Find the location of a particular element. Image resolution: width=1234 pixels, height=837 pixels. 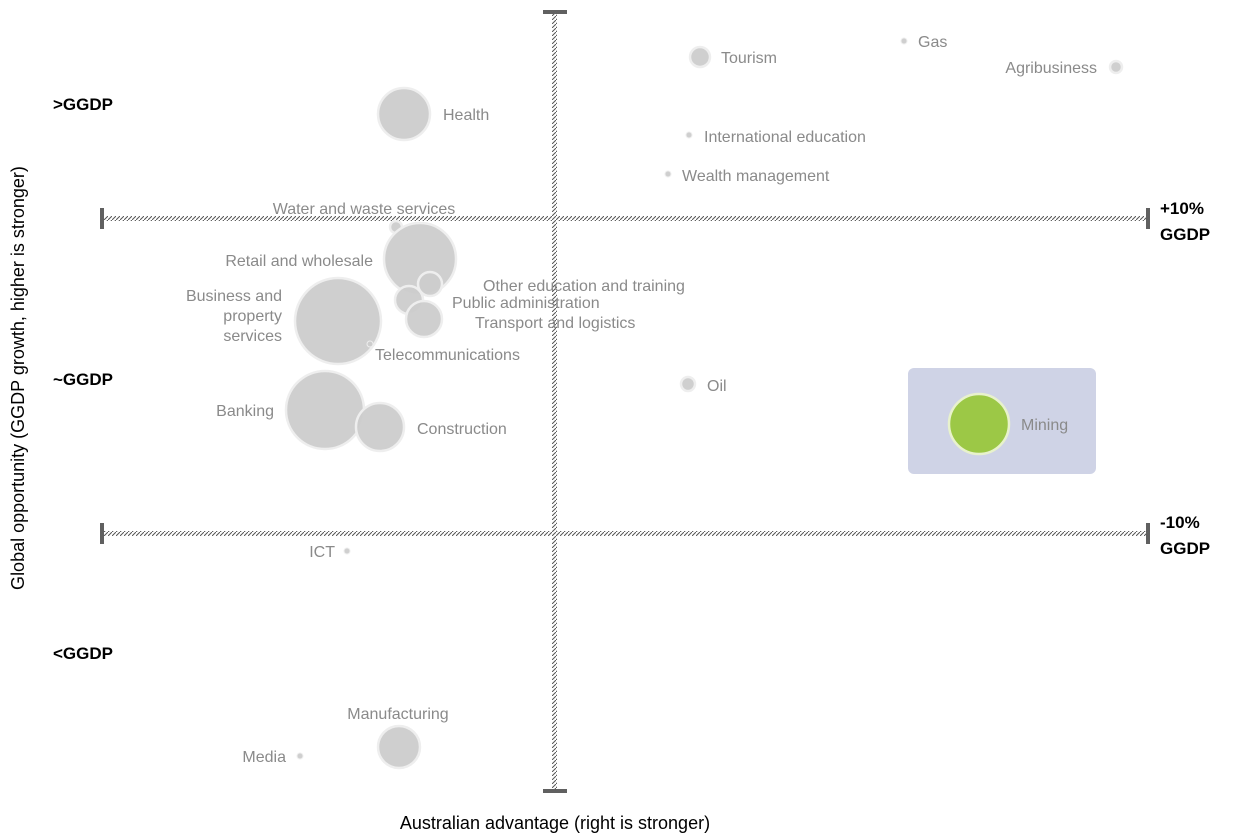

bubble-label-manufacturing: Manufacturing is located at coordinates (397, 714).